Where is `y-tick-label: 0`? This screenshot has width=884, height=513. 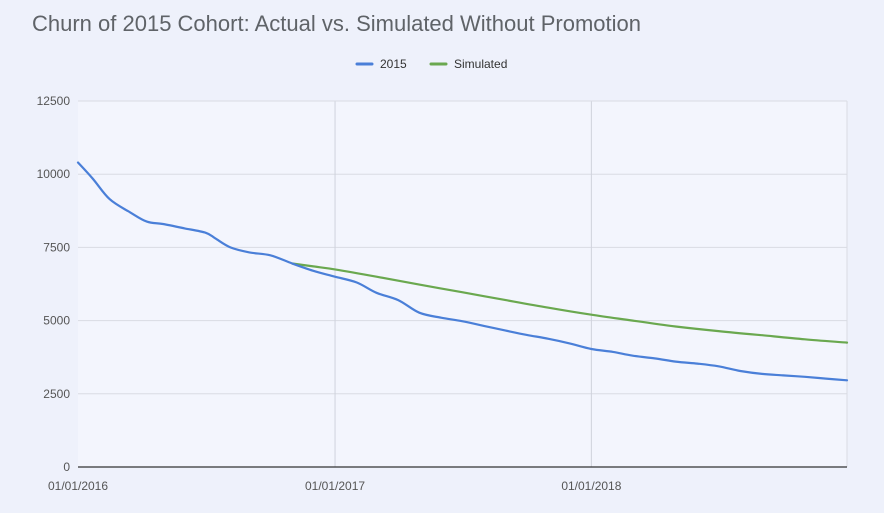
y-tick-label: 0 is located at coordinates (66, 467).